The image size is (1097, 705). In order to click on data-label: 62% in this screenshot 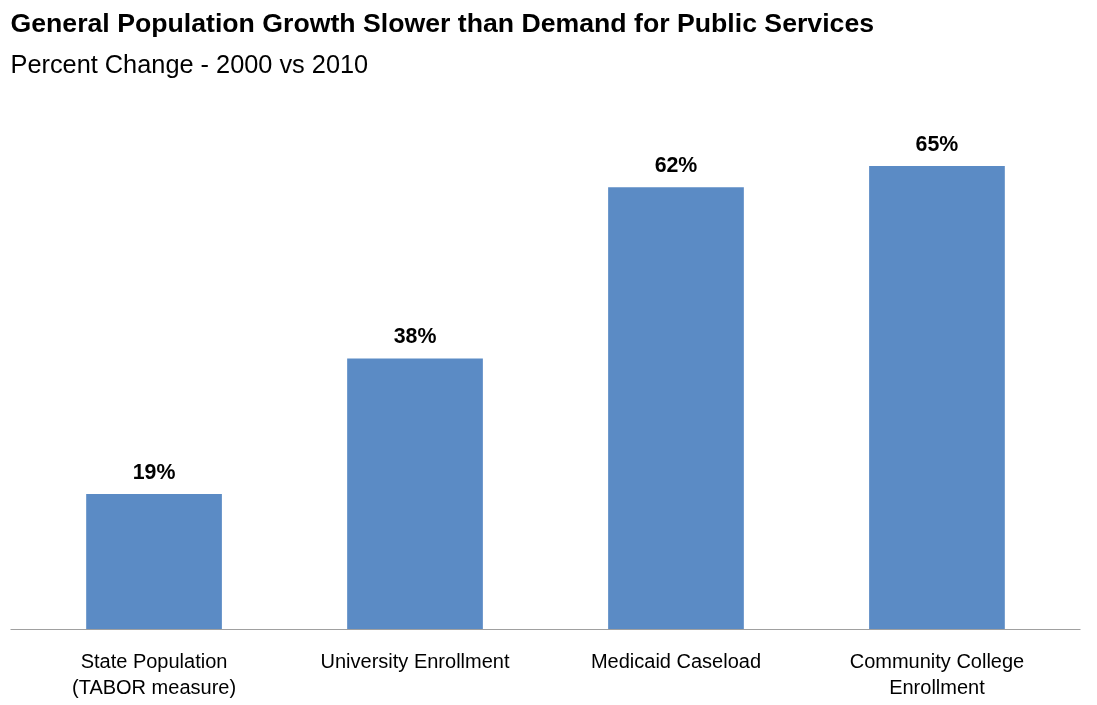, I will do `click(676, 165)`.